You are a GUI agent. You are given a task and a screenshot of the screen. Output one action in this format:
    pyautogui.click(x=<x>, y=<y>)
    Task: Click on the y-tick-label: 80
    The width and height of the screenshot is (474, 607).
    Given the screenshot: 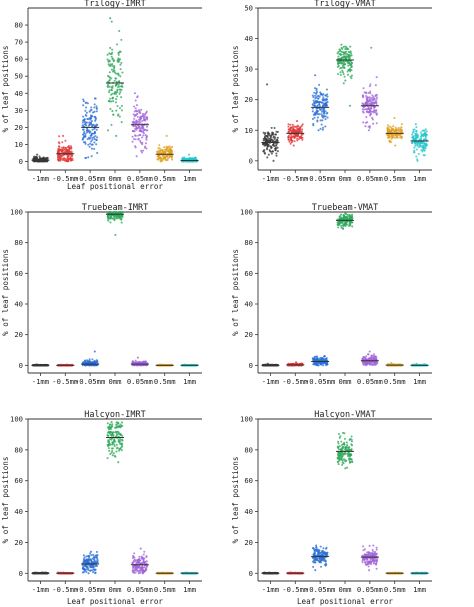 What is the action you would take?
    pyautogui.click(x=18, y=449)
    